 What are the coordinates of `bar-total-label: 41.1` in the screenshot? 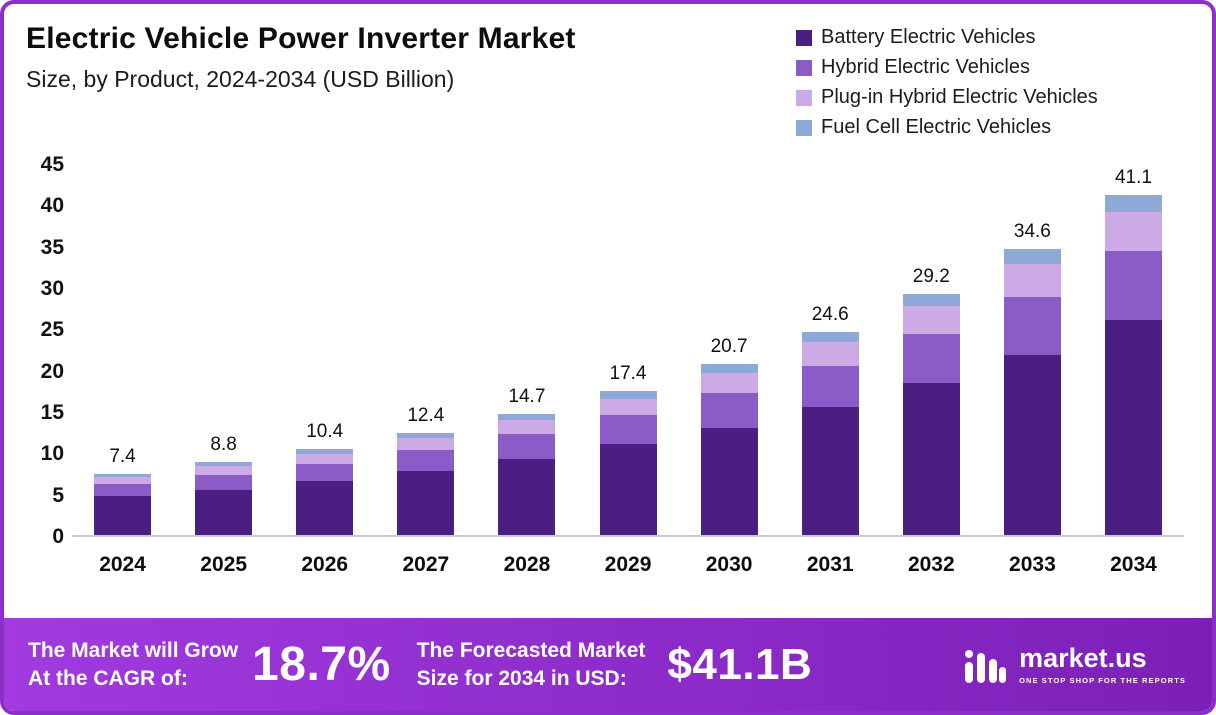 It's located at (1133, 178).